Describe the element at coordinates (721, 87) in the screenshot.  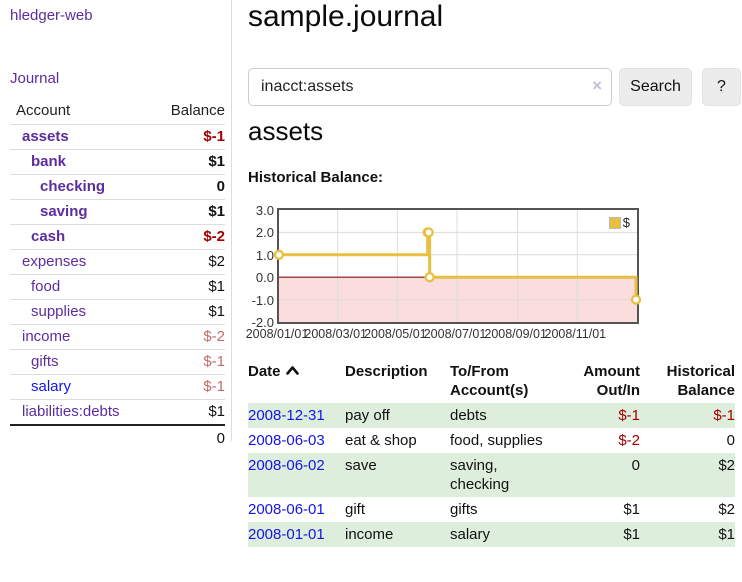
I see `help-button: ?` at that location.